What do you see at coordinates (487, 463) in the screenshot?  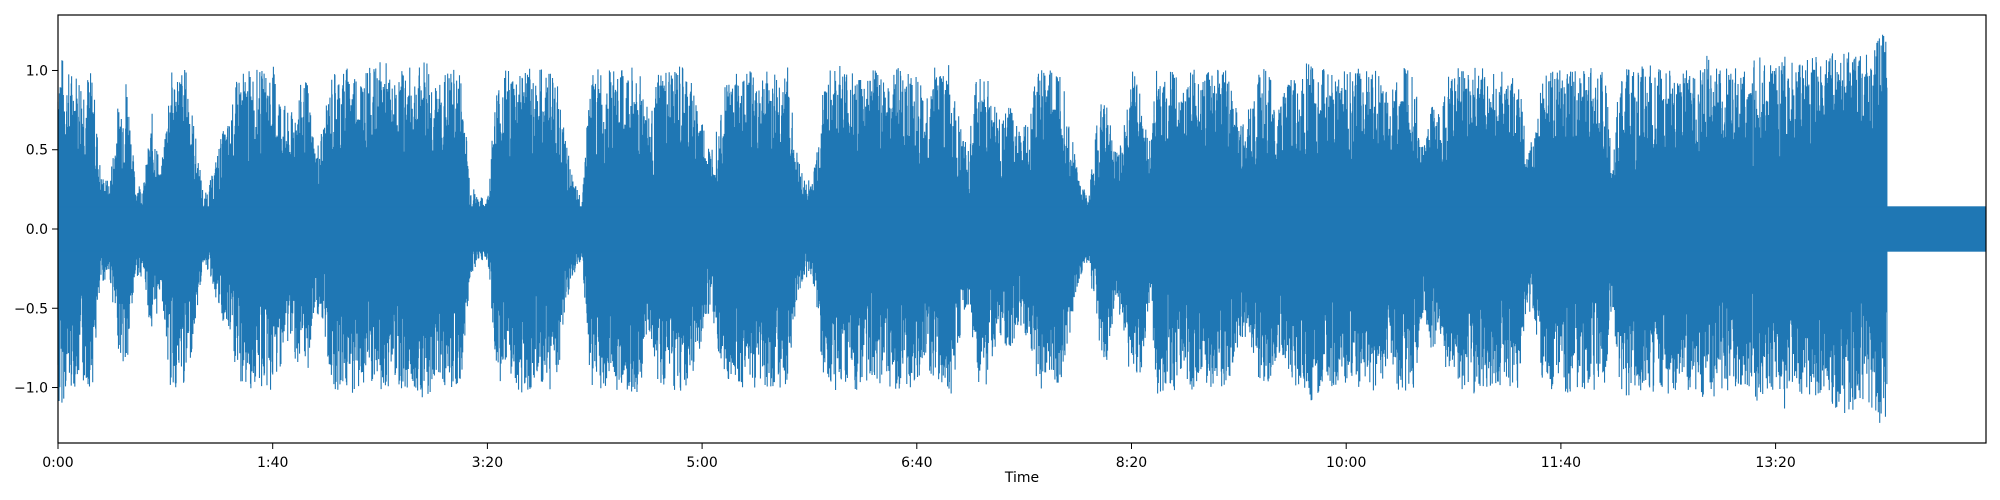 I see `x-tick-label: 3:20` at bounding box center [487, 463].